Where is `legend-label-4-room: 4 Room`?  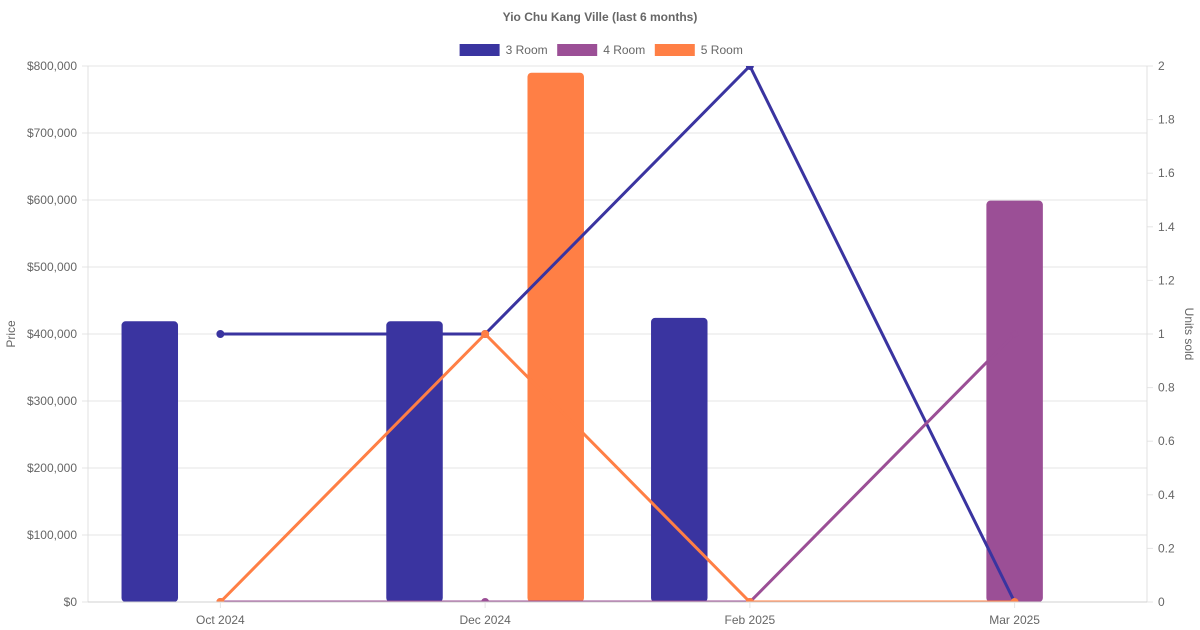 legend-label-4-room: 4 Room is located at coordinates (624, 50).